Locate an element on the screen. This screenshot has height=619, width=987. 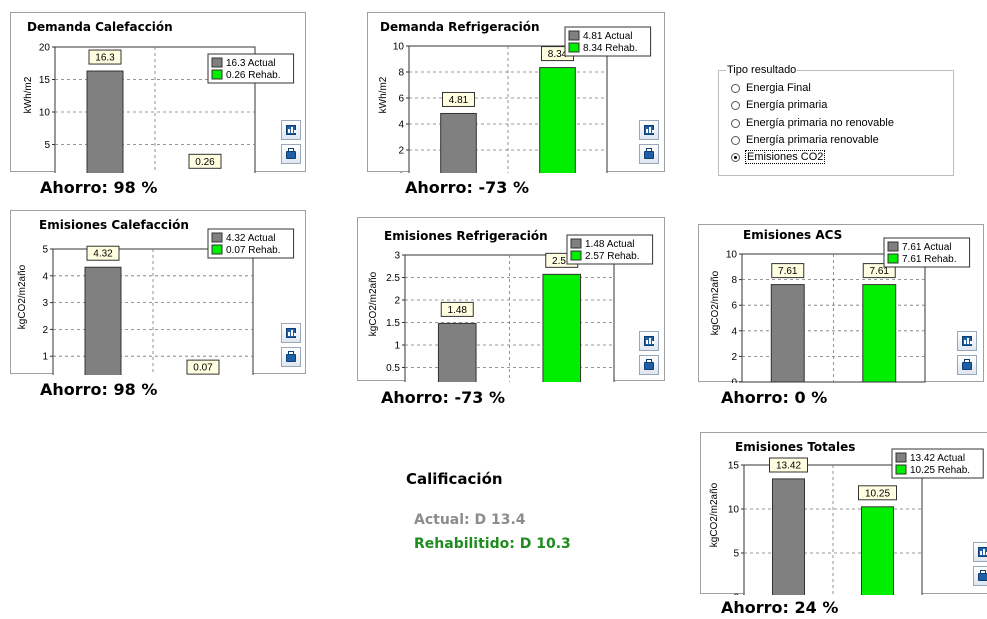
legend-entry: 10.25 Rehab. is located at coordinates (940, 470).